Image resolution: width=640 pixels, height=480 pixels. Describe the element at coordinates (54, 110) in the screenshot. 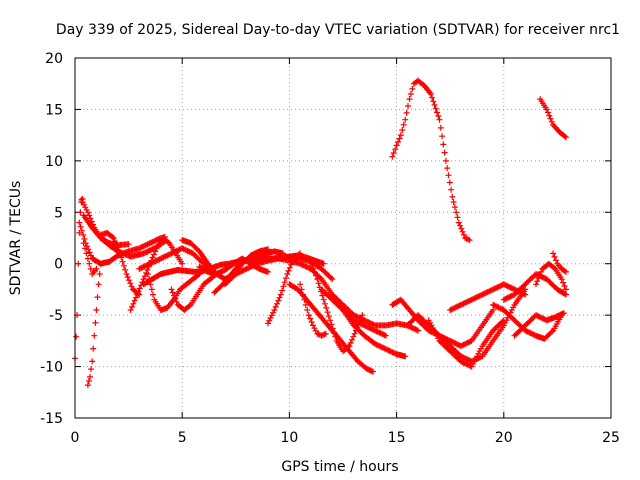

I see `y-tick-label: 15` at that location.